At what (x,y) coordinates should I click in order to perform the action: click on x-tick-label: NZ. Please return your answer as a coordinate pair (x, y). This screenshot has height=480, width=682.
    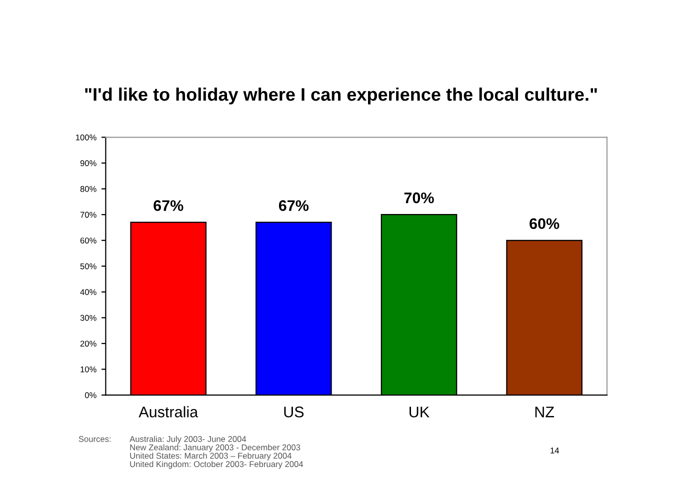
    Looking at the image, I should click on (544, 412).